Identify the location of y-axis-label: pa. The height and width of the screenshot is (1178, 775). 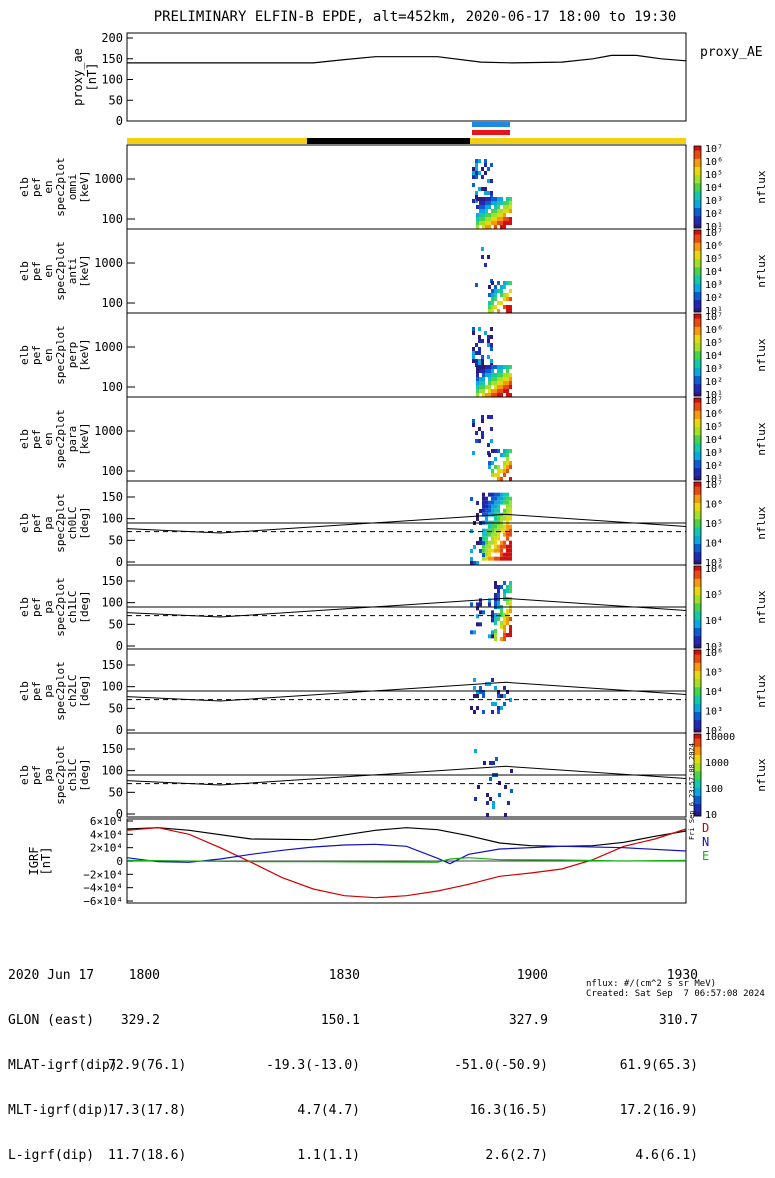
(48, 774).